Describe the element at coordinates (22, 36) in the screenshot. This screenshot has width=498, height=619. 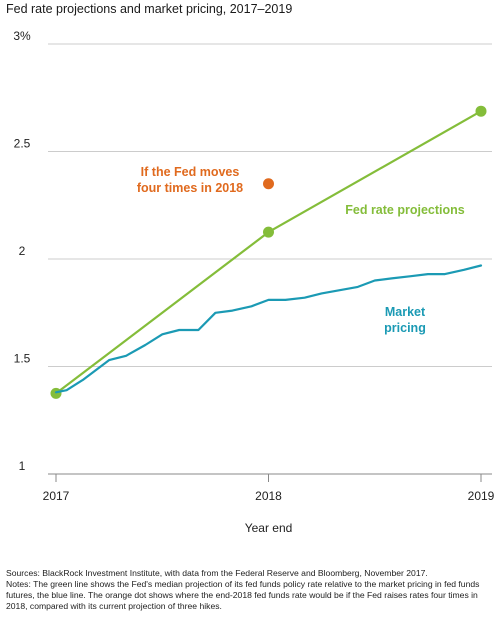
I see `y-tick-label: 3%` at that location.